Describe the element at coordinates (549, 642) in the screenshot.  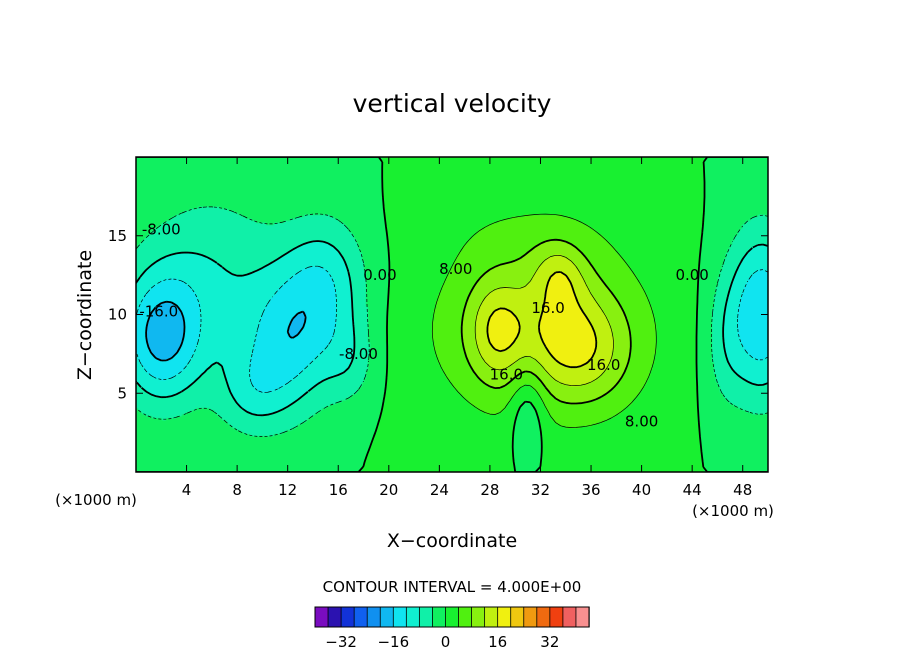
I see `colorbar-tick-label: 32` at that location.